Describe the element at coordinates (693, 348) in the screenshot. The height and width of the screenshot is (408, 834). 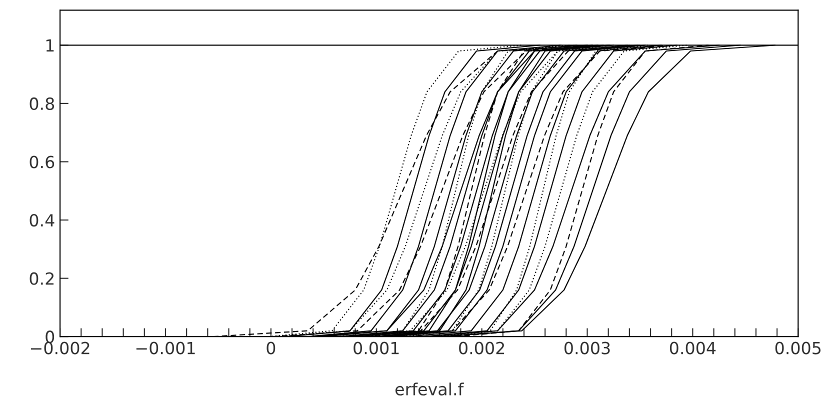
I see `x-tick-label: 0.004` at that location.